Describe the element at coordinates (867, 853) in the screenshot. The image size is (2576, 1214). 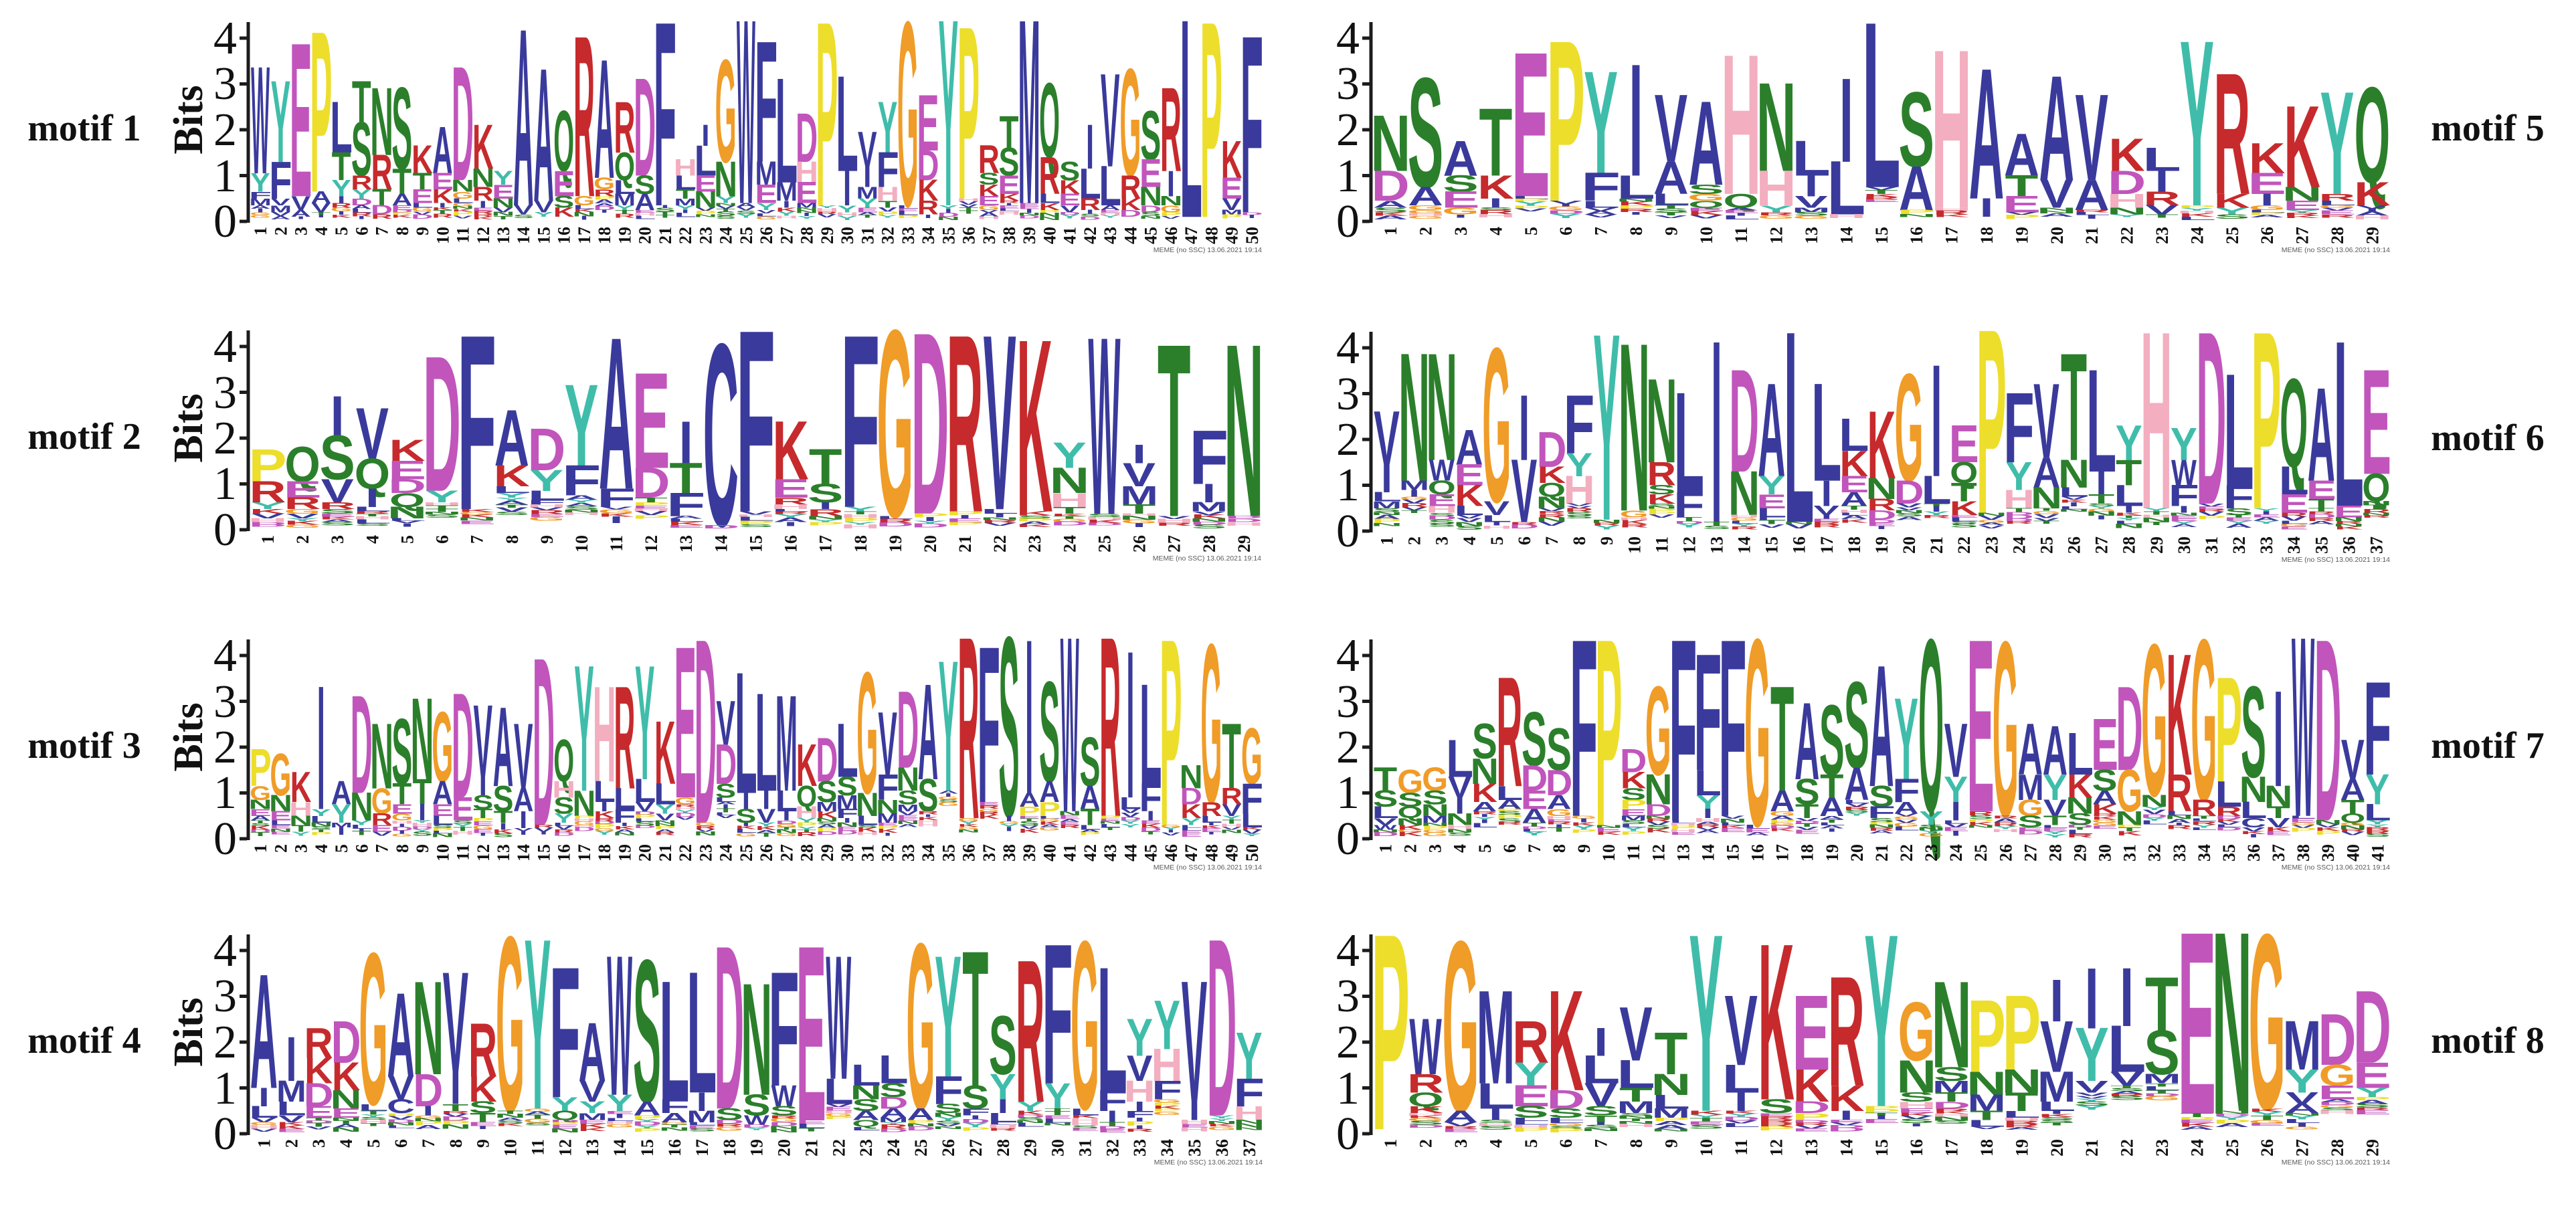
I see `svg-text: 31` at that location.